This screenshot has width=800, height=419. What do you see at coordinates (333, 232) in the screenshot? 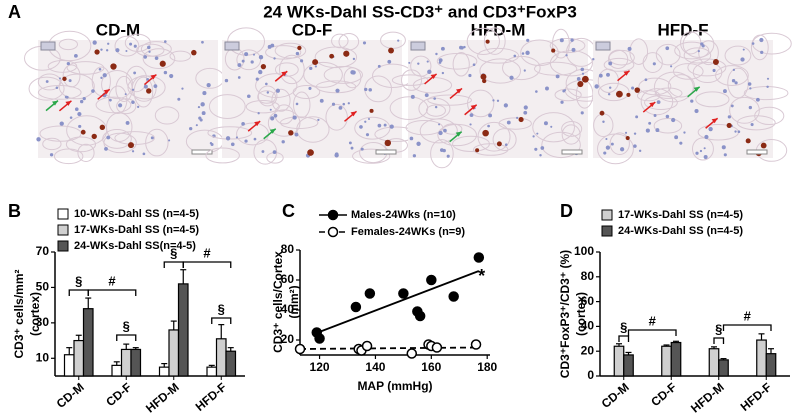
I see `legend-marker` at bounding box center [333, 232].